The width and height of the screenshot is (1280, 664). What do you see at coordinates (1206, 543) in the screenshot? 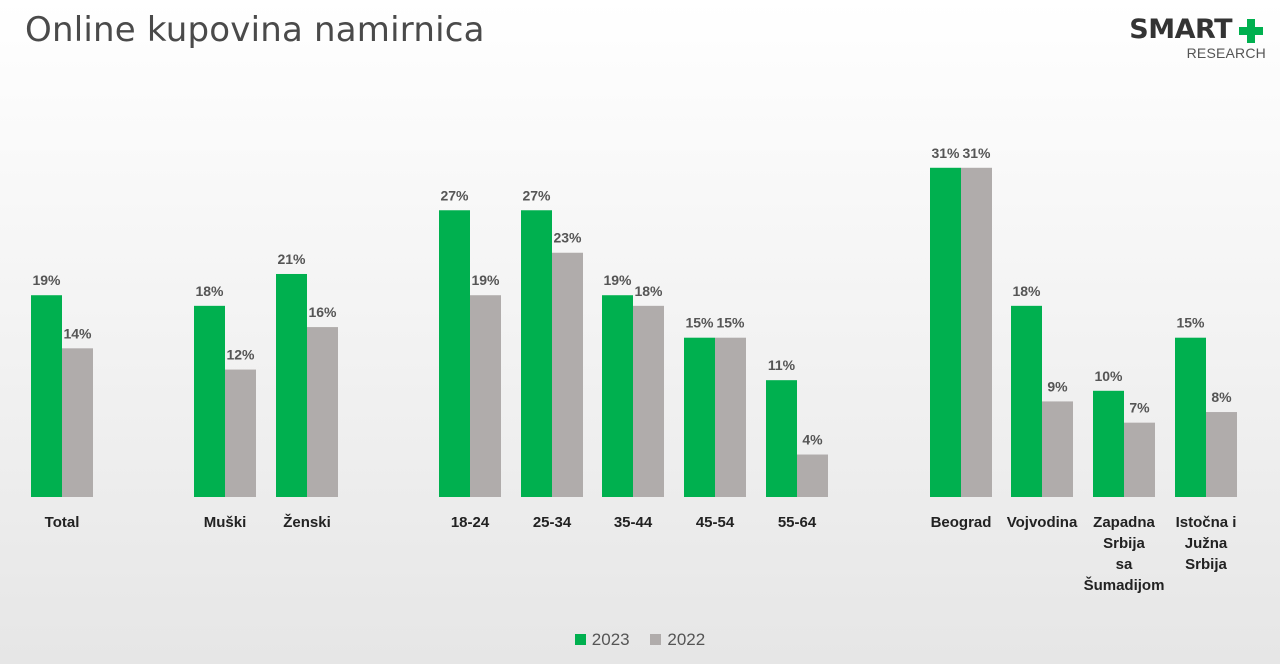
I see `category-label-11-1: Južna` at bounding box center [1206, 543].